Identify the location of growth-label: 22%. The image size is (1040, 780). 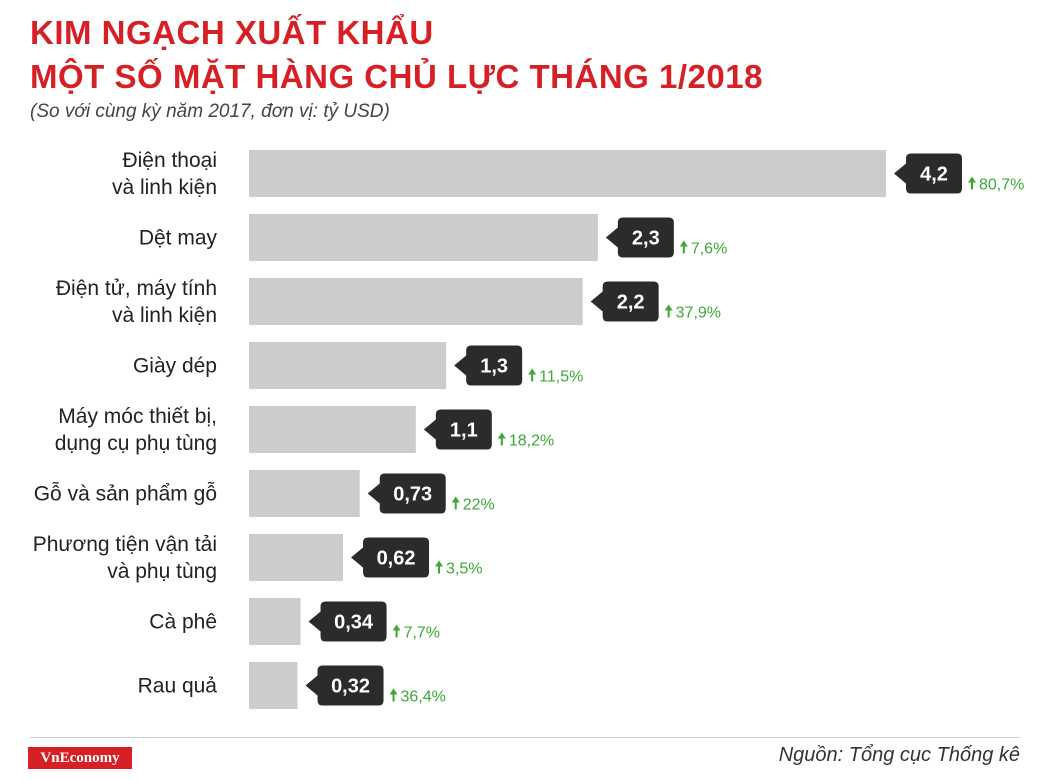
(479, 505).